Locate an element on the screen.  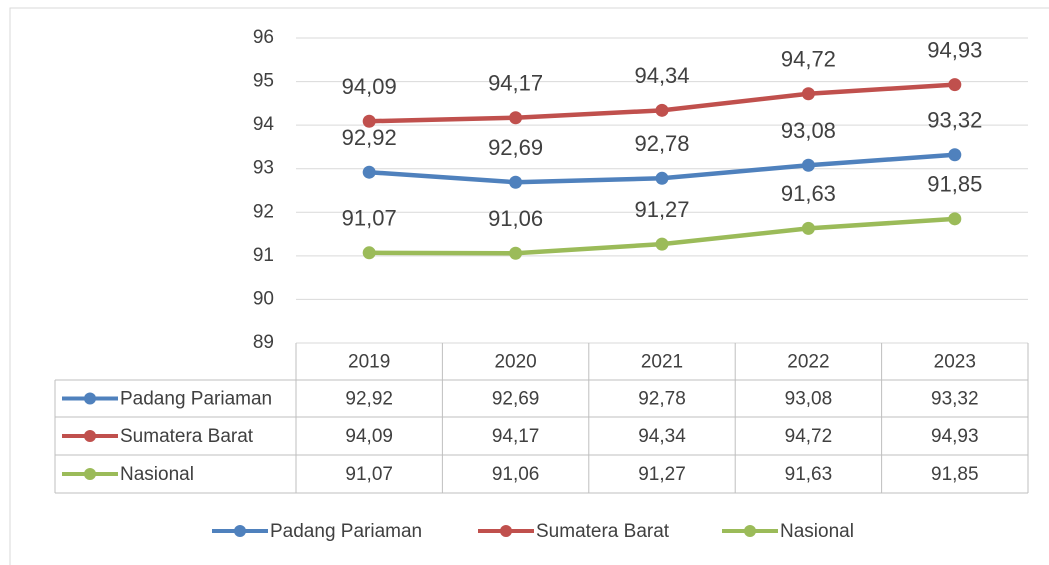
data-label: 94,72 is located at coordinates (808, 59).